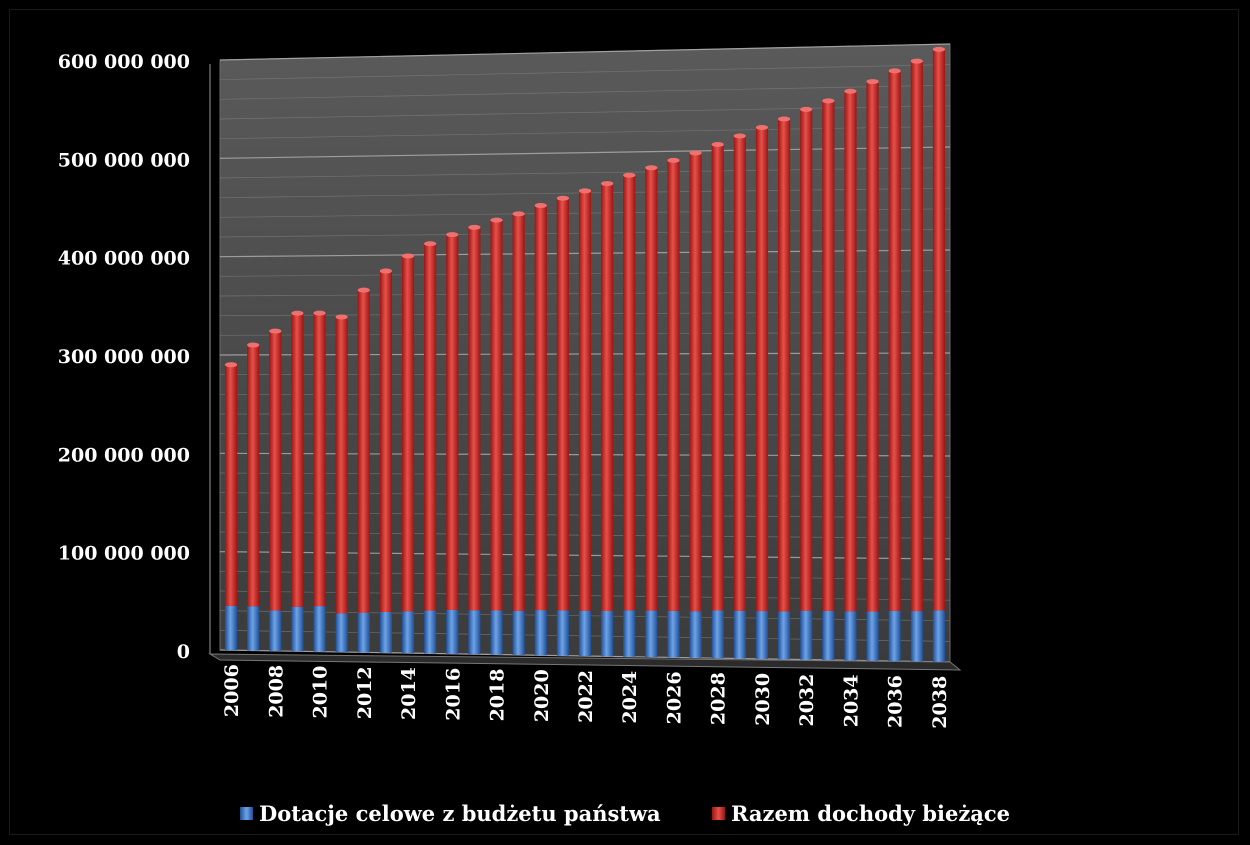  I want to click on gridline-major, so click(585, 52).